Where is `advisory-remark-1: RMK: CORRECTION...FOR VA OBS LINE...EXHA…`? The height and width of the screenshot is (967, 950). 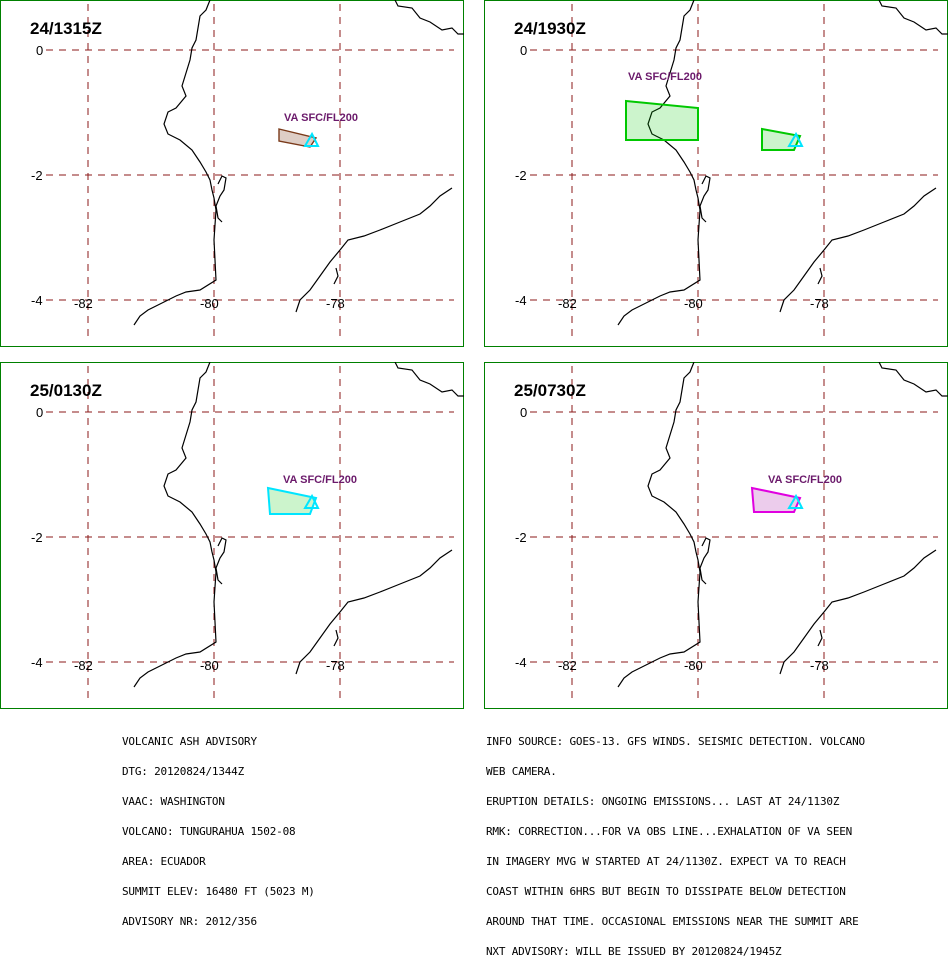
advisory-remark-1: RMK: CORRECTION...FOR VA OBS LINE...EXHA… is located at coordinates (669, 831).